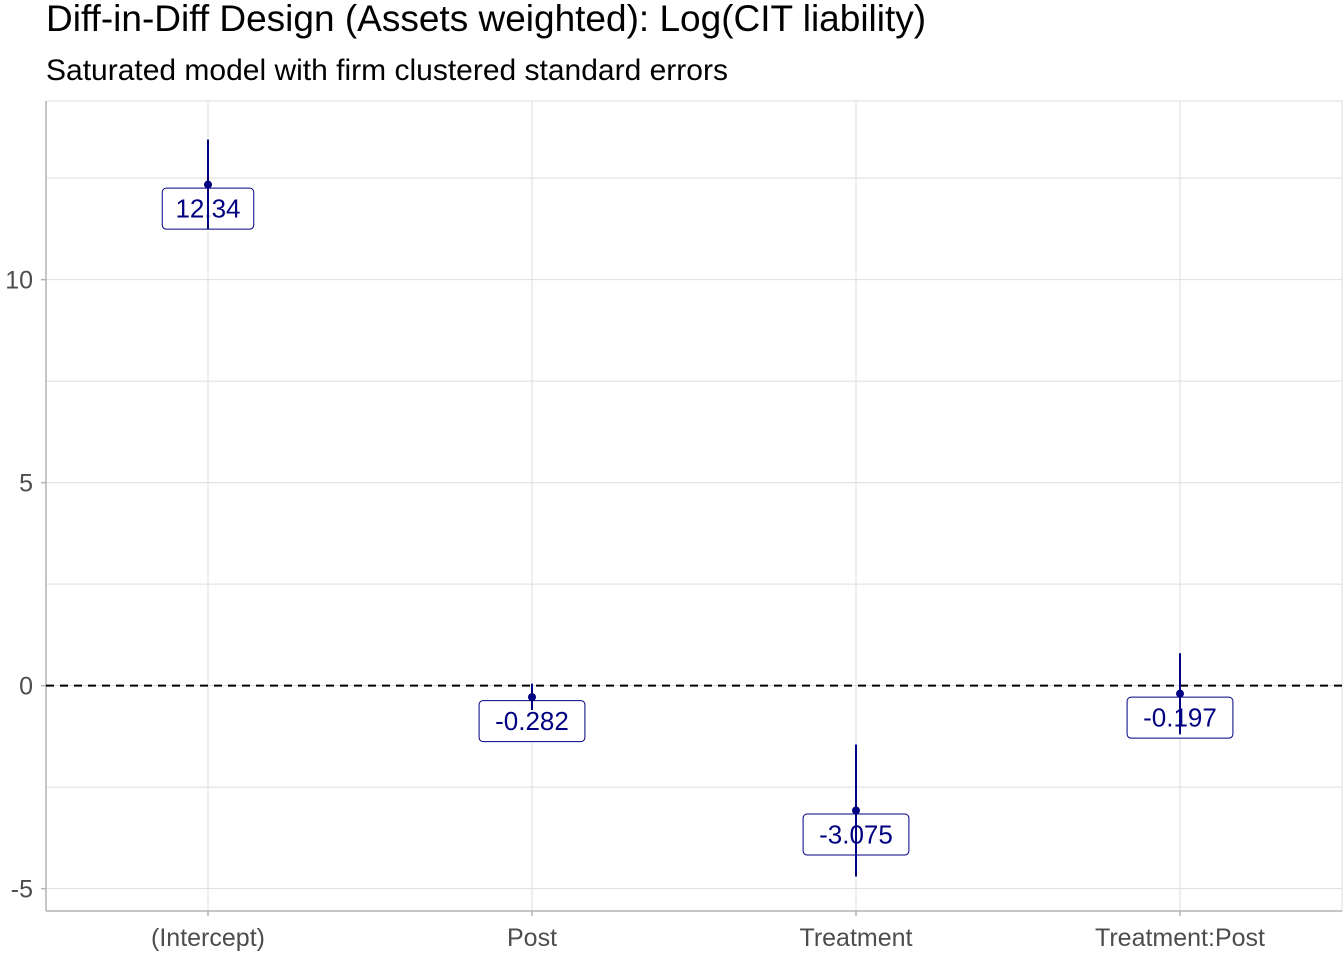 This screenshot has height=960, width=1344. Describe the element at coordinates (855, 938) in the screenshot. I see `x-tick-label: Treatment` at that location.